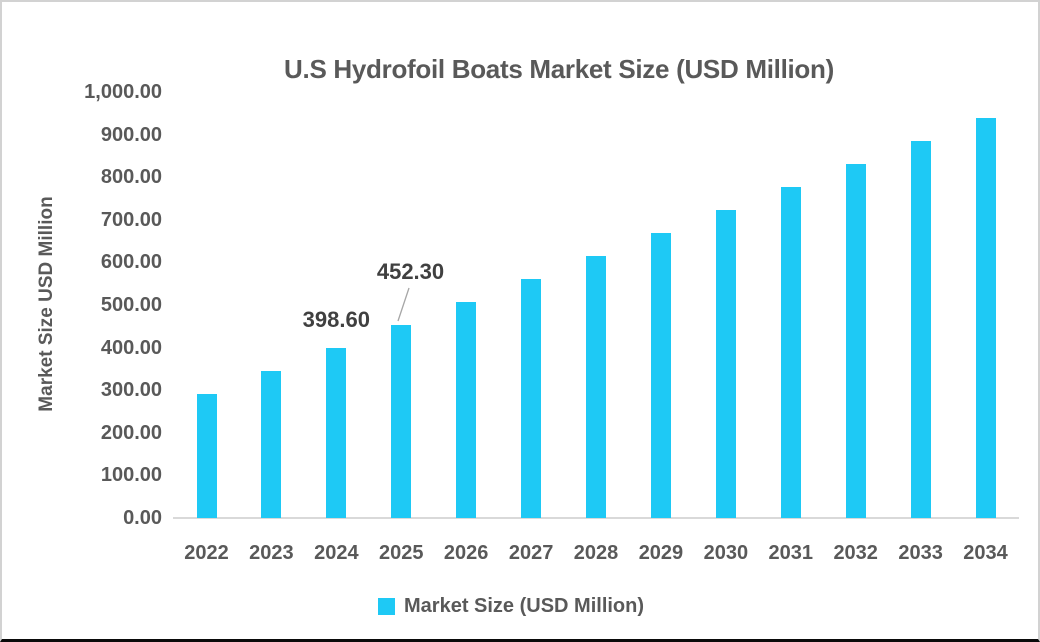 This screenshot has width=1040, height=642. Describe the element at coordinates (131, 347) in the screenshot. I see `y-tick-label: 400.00` at that location.